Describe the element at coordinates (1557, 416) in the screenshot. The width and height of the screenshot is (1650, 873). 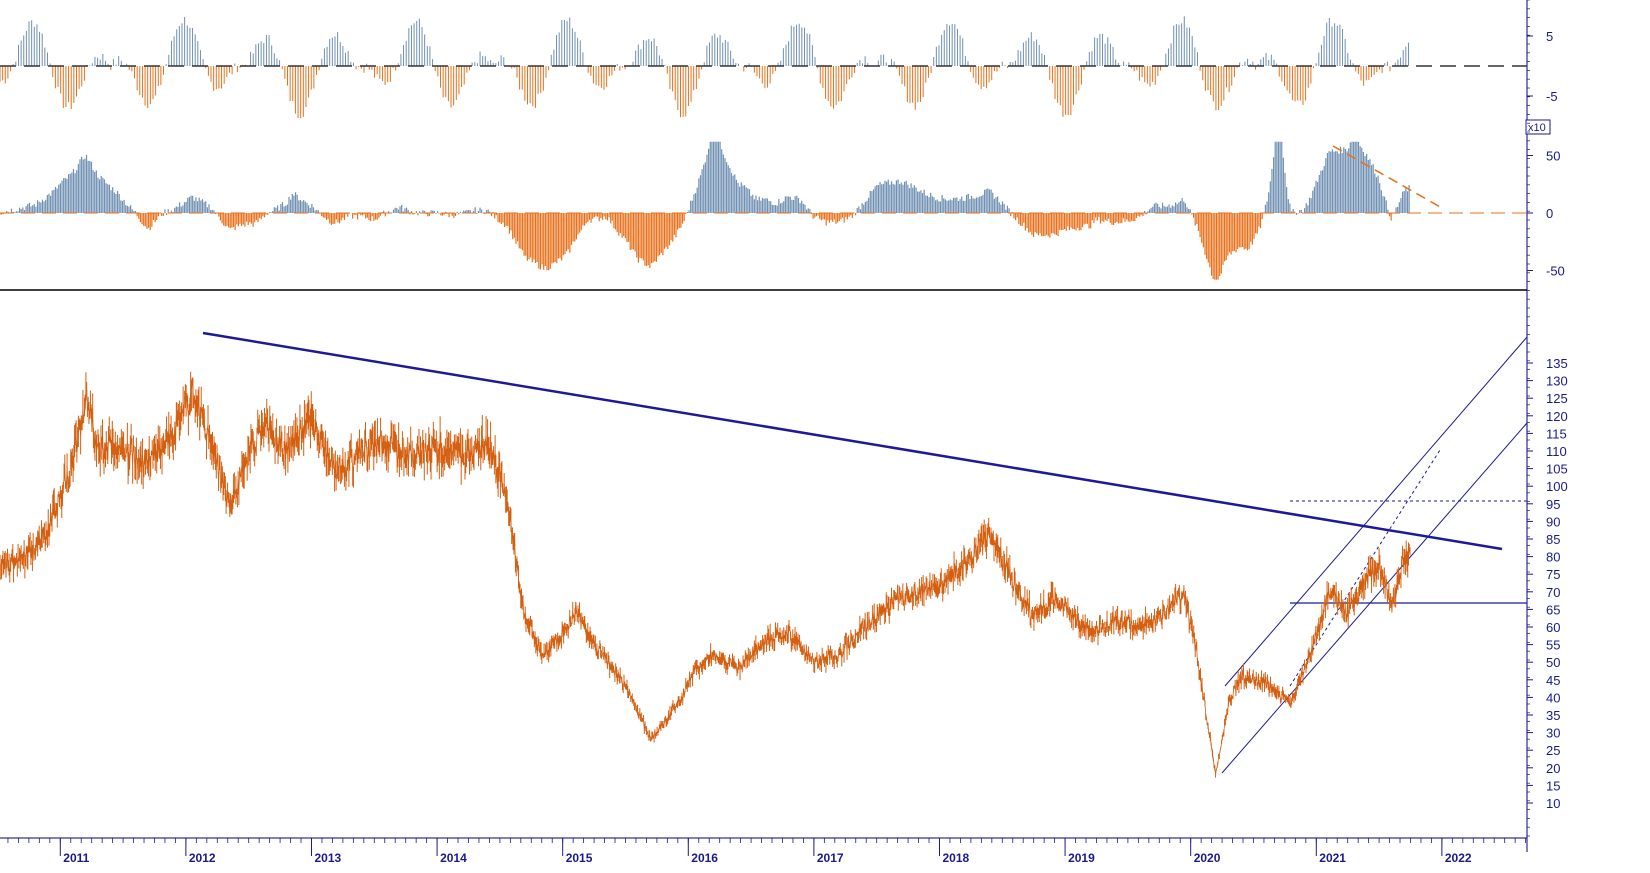
I see `price-y-label: 120` at that location.